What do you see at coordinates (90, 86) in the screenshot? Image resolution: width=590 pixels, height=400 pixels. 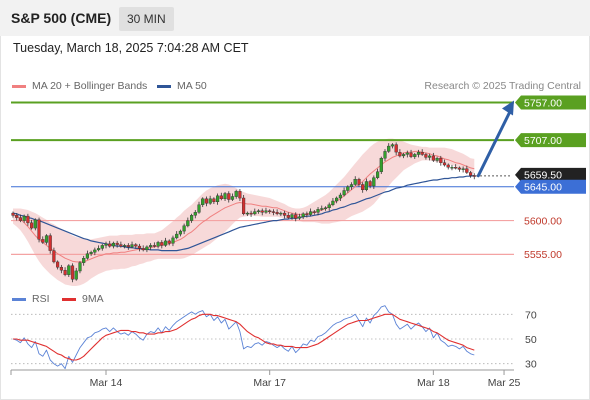 I see `legend-ma20-label: MA 20 + Bollinger Bands` at bounding box center [90, 86].